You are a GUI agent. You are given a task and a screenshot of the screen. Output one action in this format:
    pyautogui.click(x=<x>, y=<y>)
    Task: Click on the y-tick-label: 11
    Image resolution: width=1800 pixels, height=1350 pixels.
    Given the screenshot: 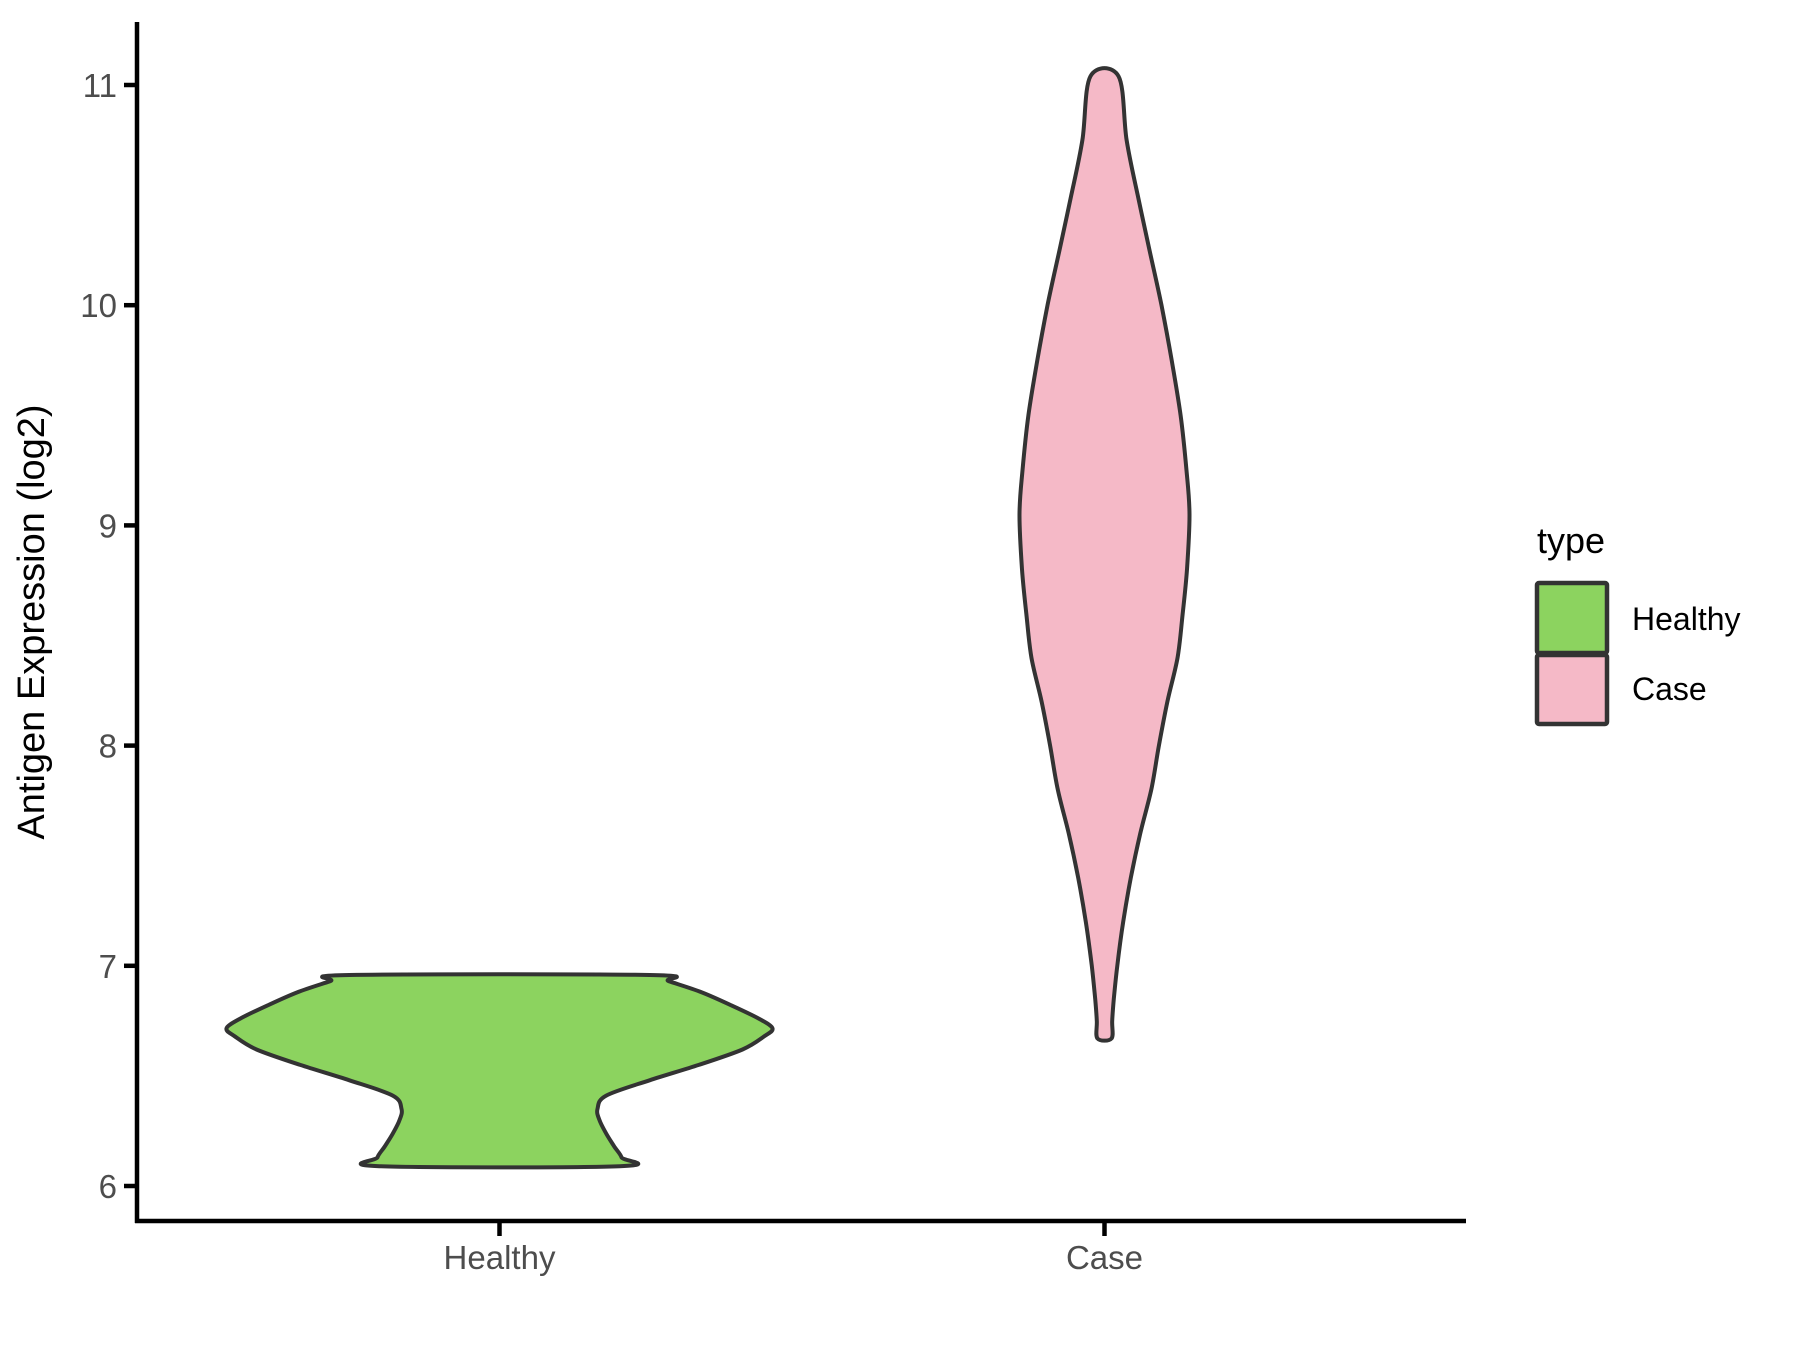 What is the action you would take?
    pyautogui.click(x=100, y=85)
    